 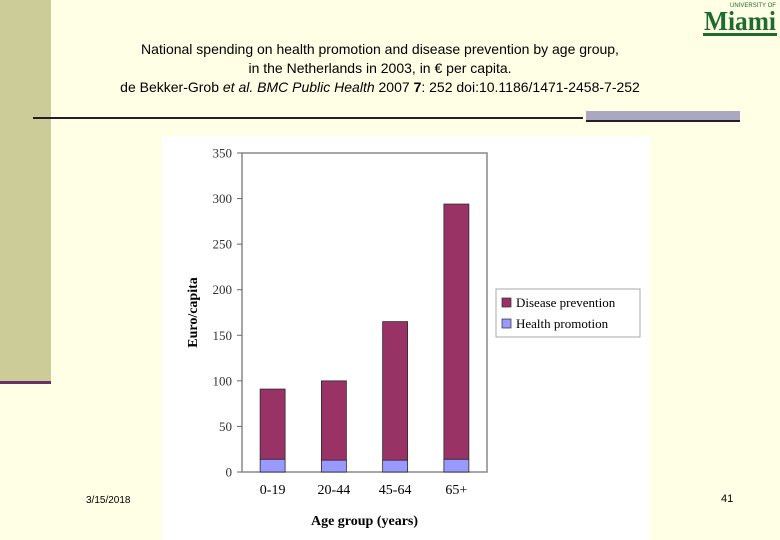 I want to click on y-tick-label: 250, so click(x=223, y=244).